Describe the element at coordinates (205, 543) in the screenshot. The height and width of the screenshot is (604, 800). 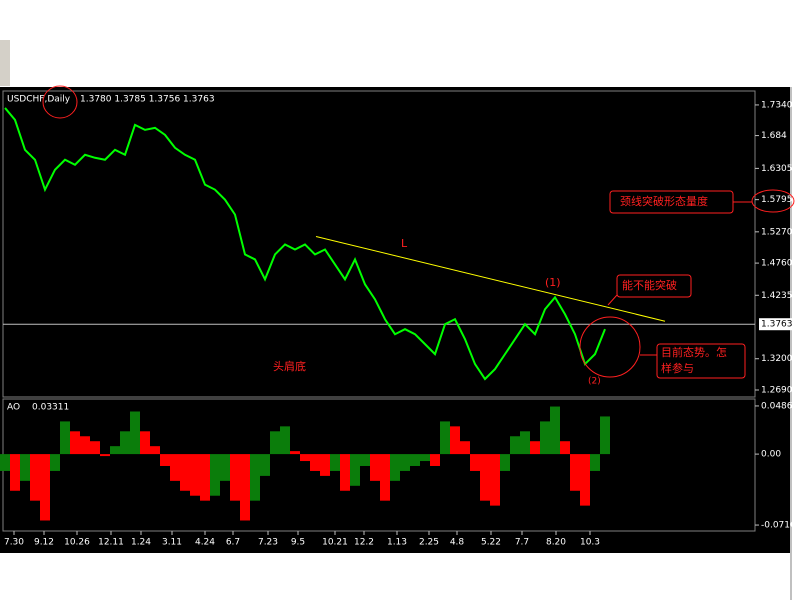
I see `x-tick-label: 4.24` at that location.